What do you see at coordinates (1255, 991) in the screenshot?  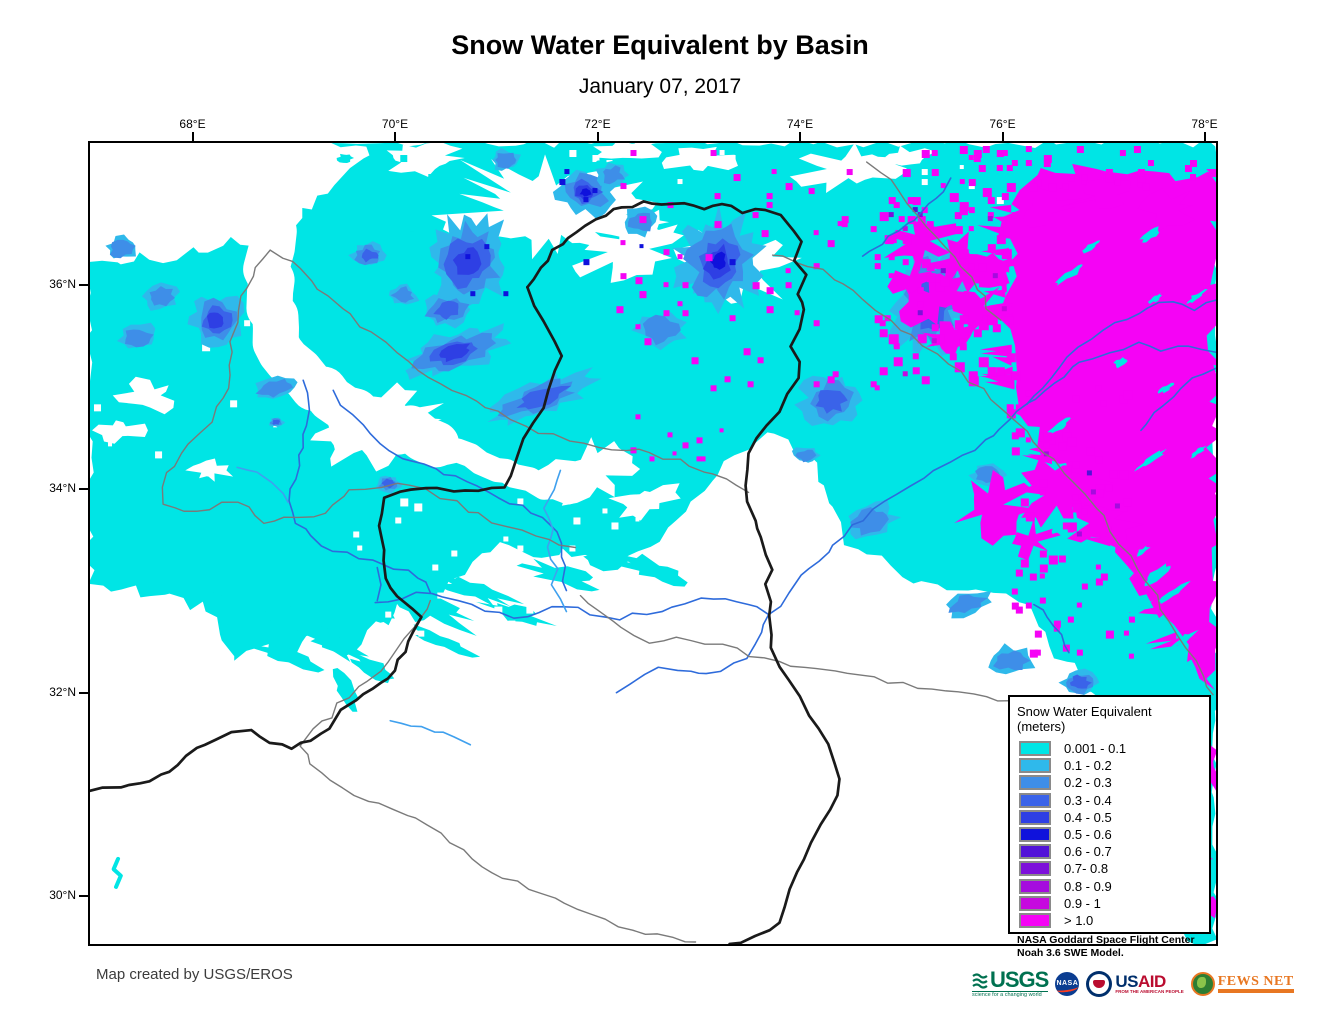 I see `fews-net-logo-bar` at bounding box center [1255, 991].